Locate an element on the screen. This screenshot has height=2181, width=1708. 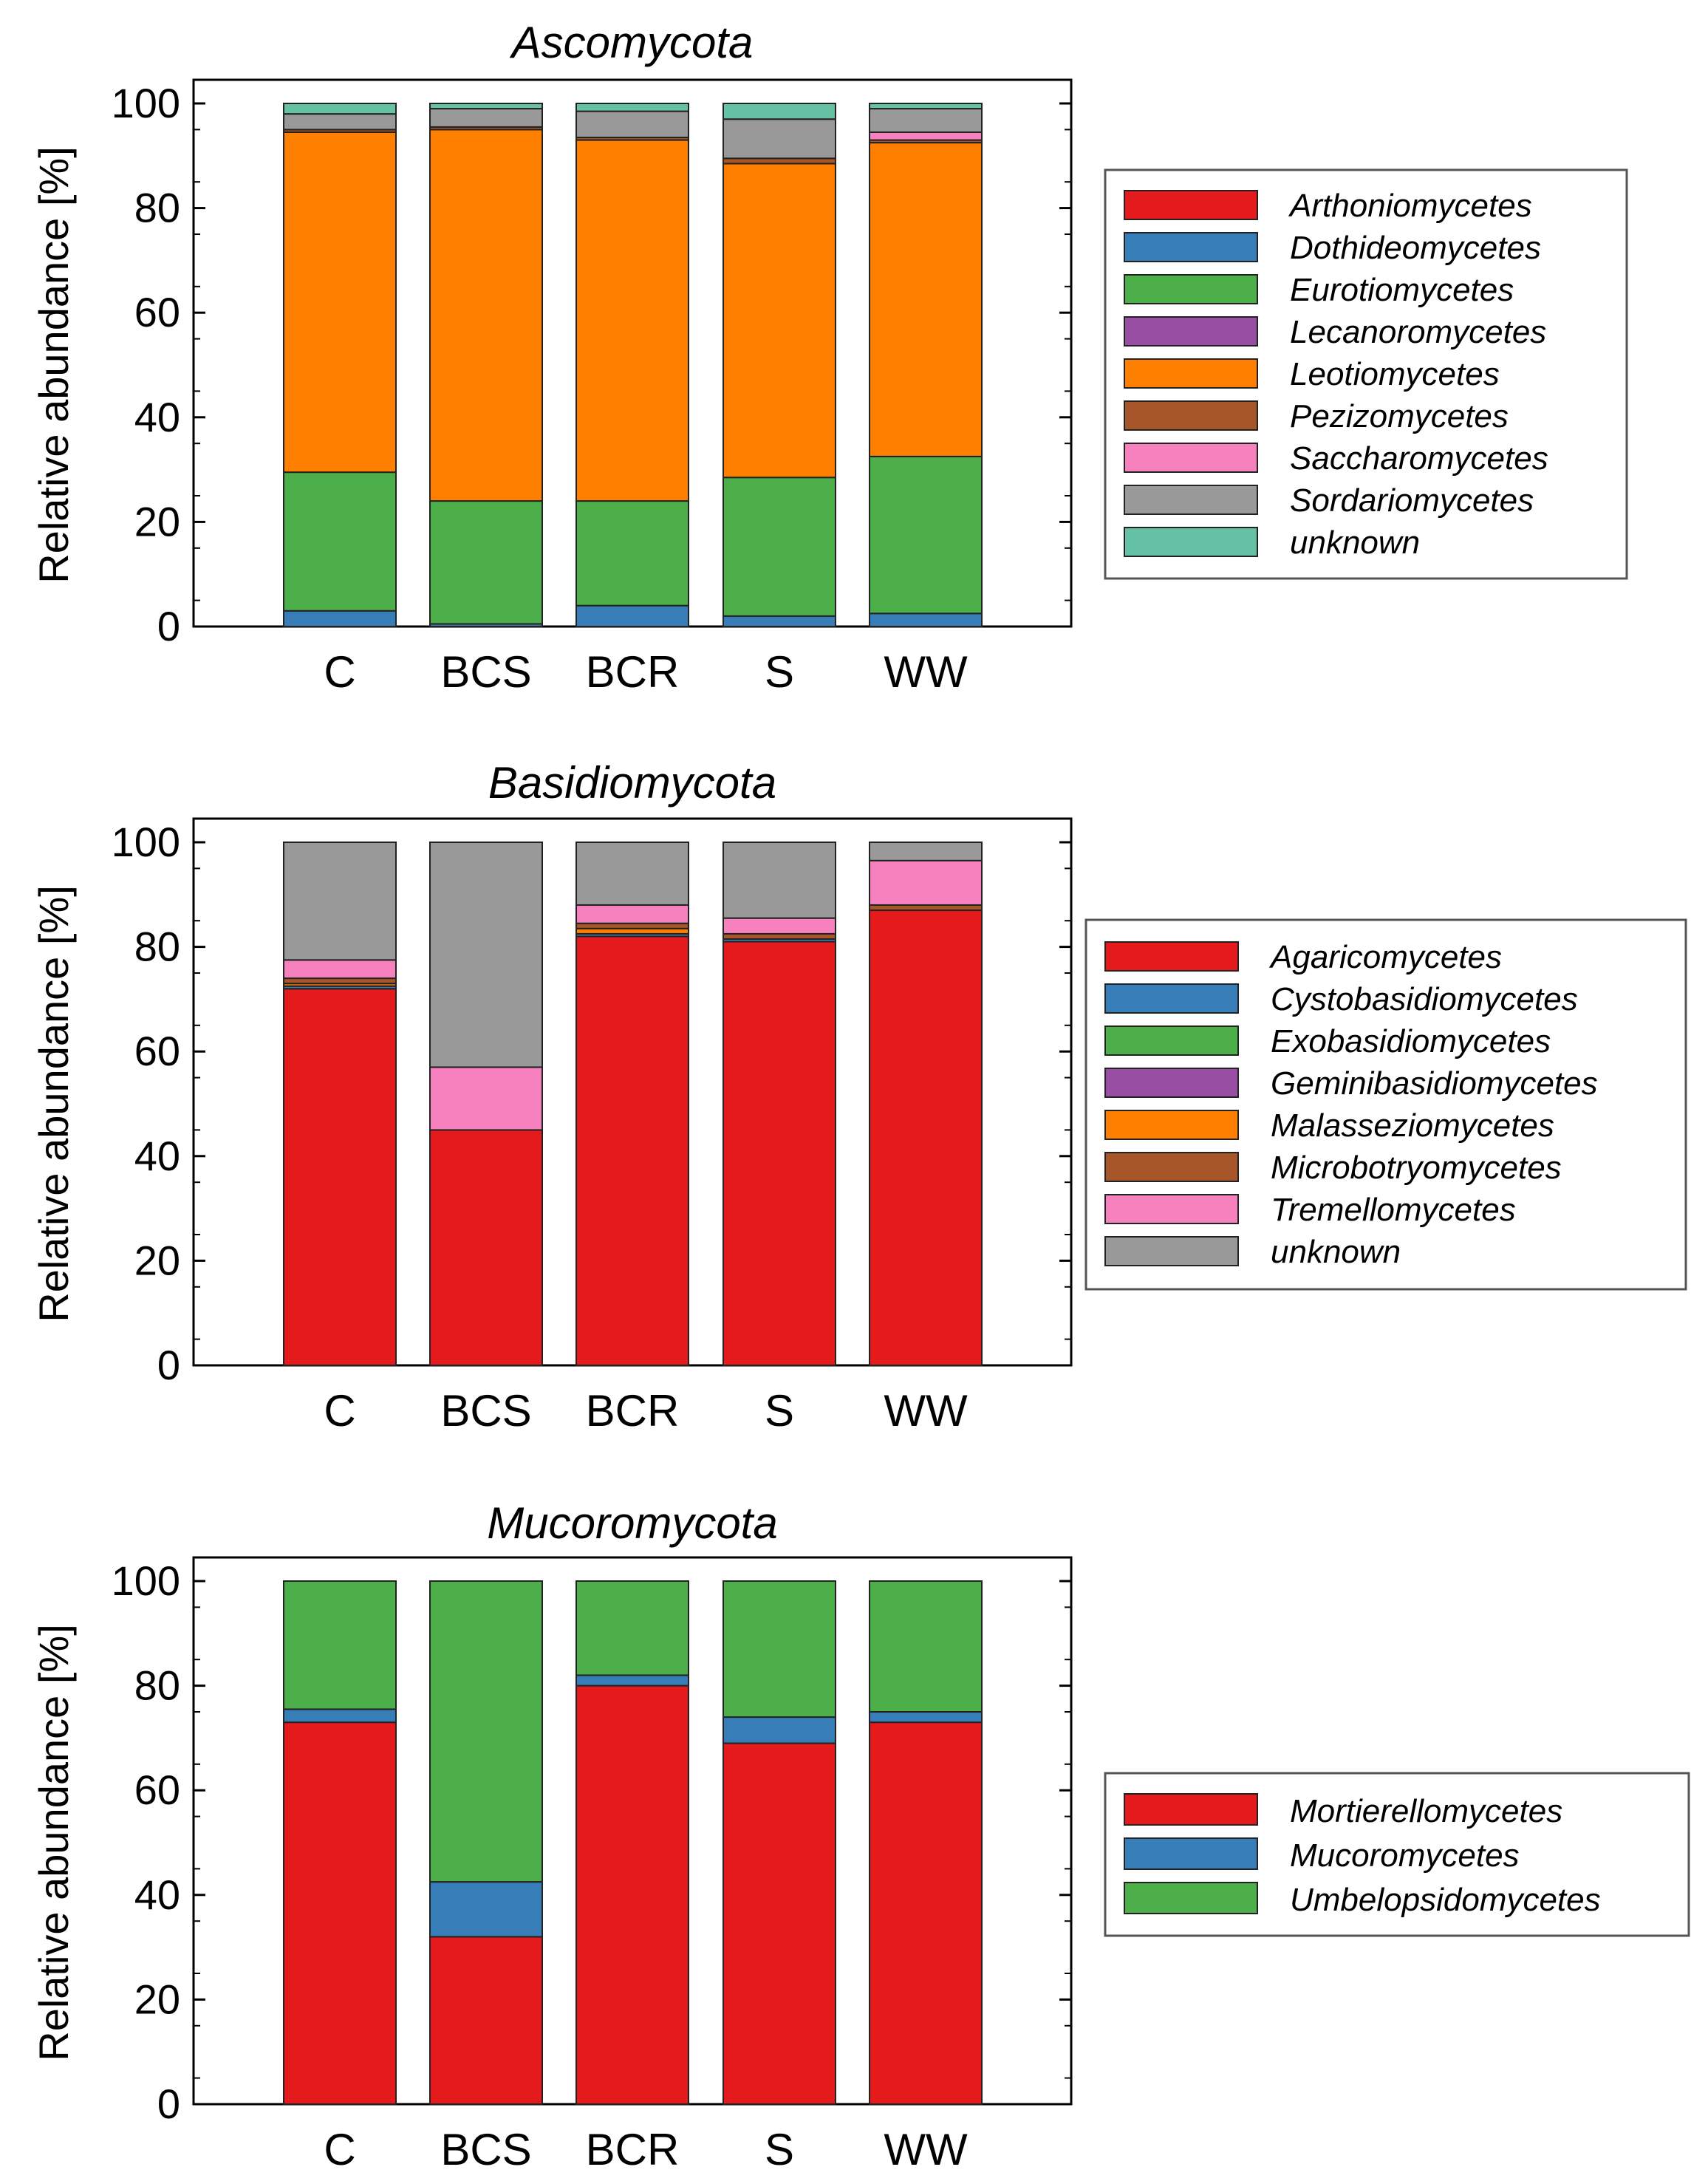
bar-segment-bcs-agaricomycetes is located at coordinates (486, 1248).